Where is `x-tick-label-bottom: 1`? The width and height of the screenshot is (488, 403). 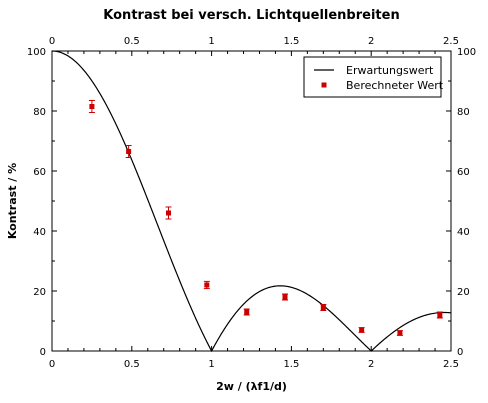
x-tick-label-bottom: 1 is located at coordinates (211, 364).